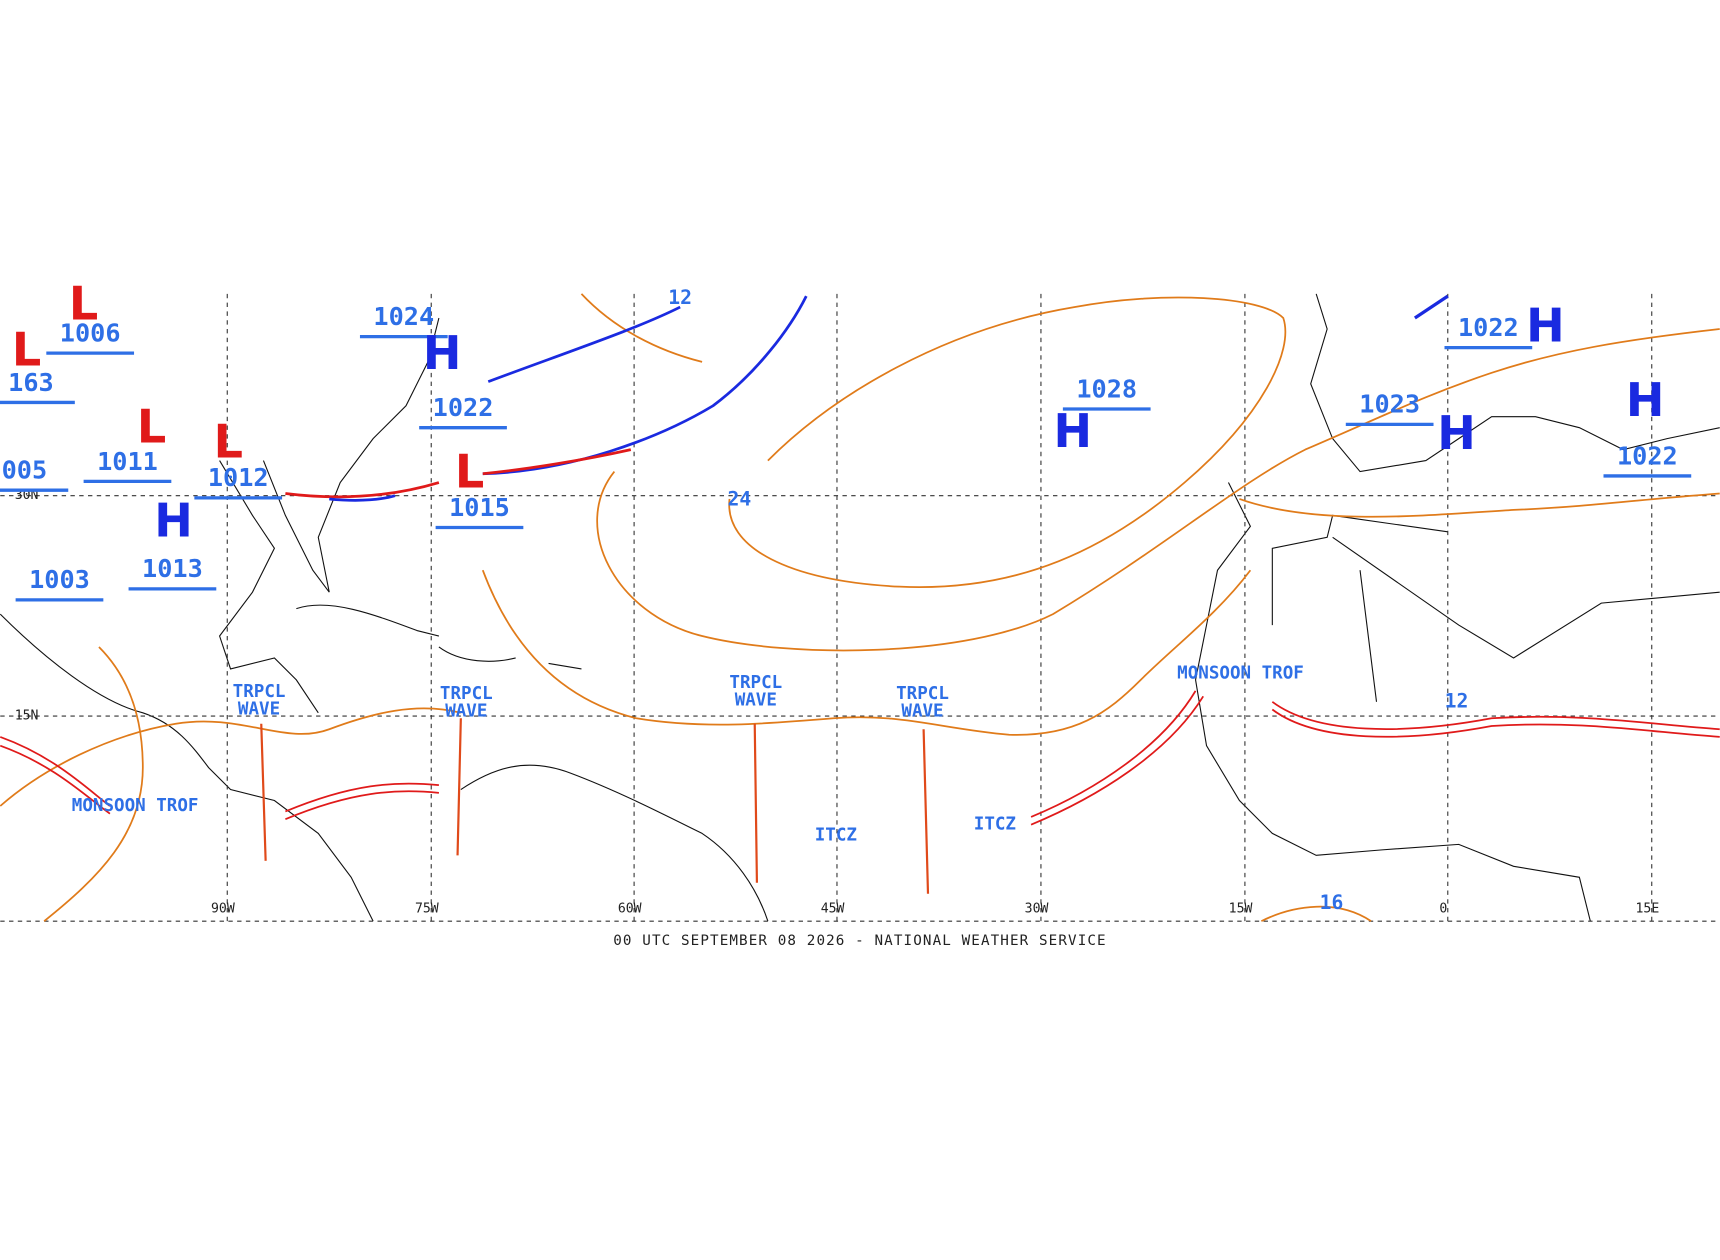  I want to click on longitude-label: 0, so click(1443, 909).